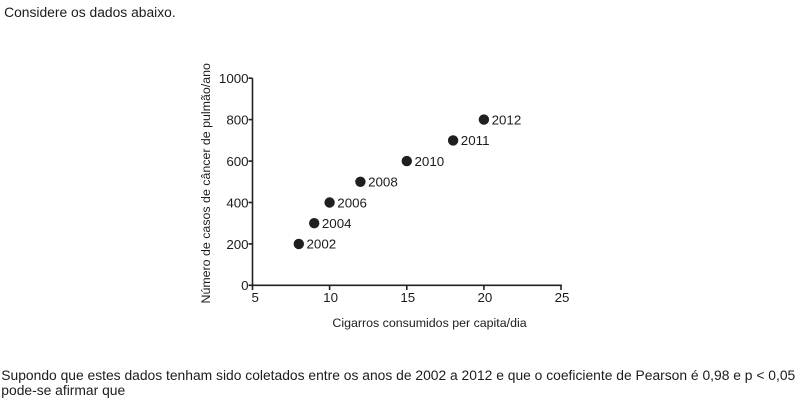 The image size is (802, 407). Describe the element at coordinates (475, 140) in the screenshot. I see `svg-text: 2011` at that location.